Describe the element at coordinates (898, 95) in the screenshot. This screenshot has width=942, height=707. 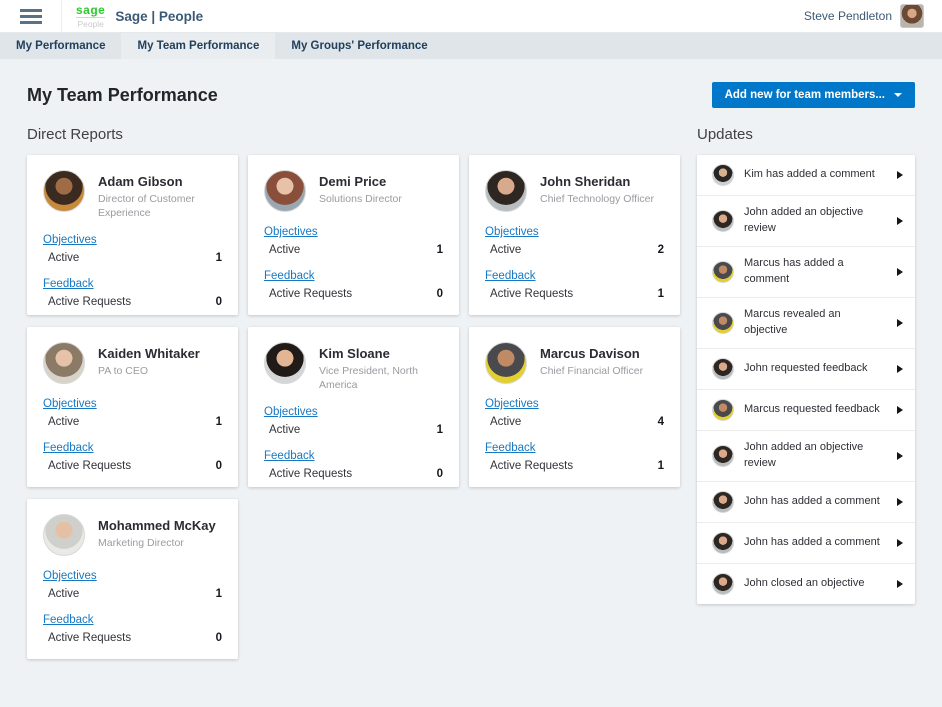
I see `caret-down-icon` at that location.